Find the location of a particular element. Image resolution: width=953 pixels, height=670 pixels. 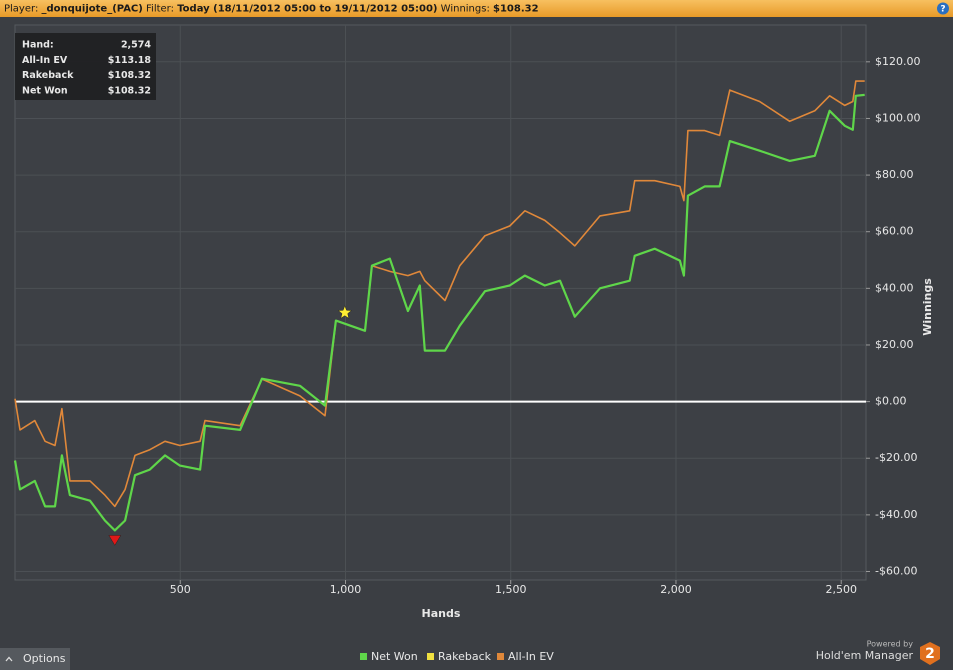

options-caret is located at coordinates (9, 659).